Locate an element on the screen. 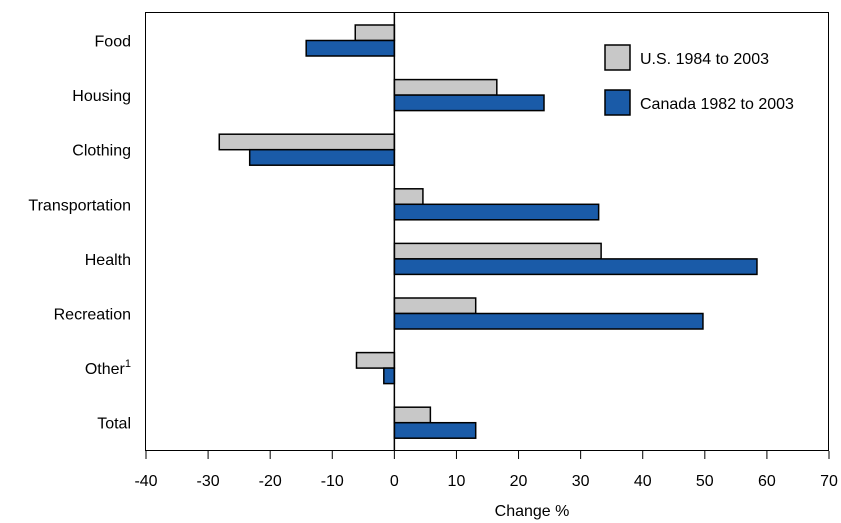 The image size is (841, 523). x-tick-label: 40 is located at coordinates (643, 481).